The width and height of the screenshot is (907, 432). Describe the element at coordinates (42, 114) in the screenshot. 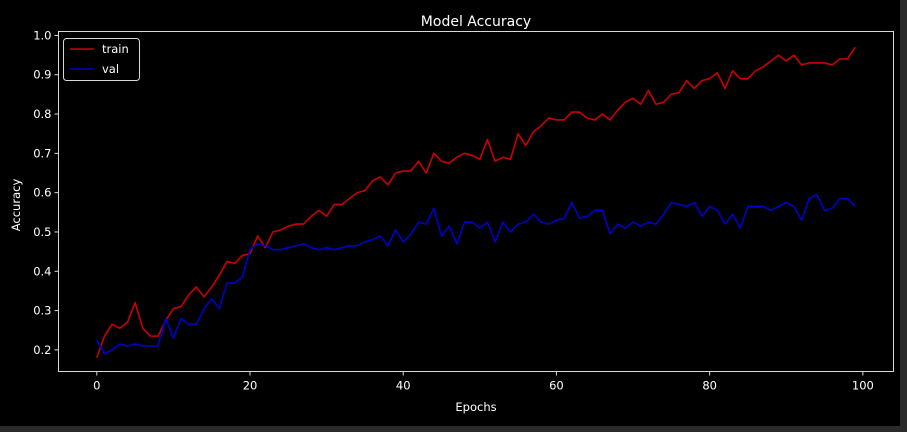

I see `y-tick-label: 0.8` at that location.